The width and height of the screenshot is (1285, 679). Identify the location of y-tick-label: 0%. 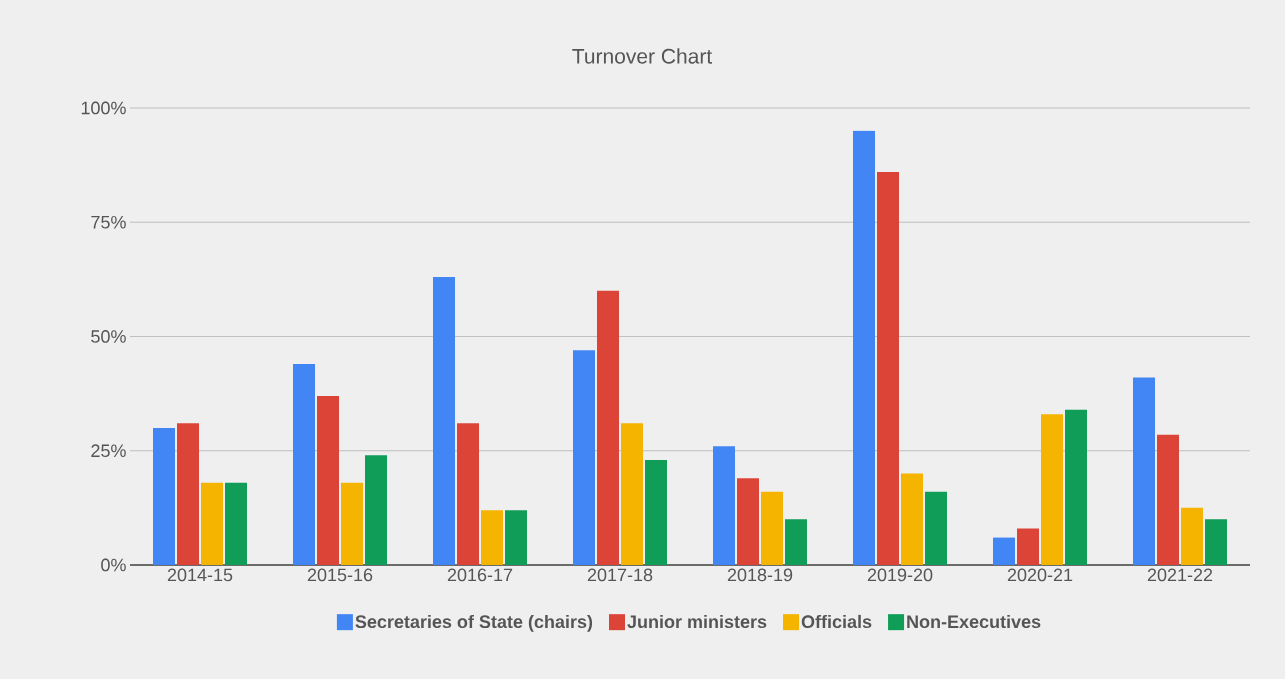
(113, 565).